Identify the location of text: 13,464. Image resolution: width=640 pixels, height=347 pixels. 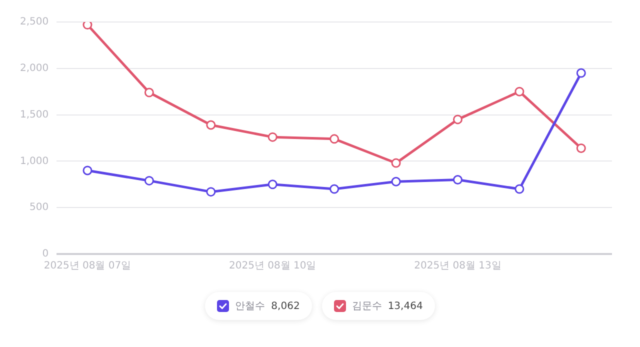
(405, 306).